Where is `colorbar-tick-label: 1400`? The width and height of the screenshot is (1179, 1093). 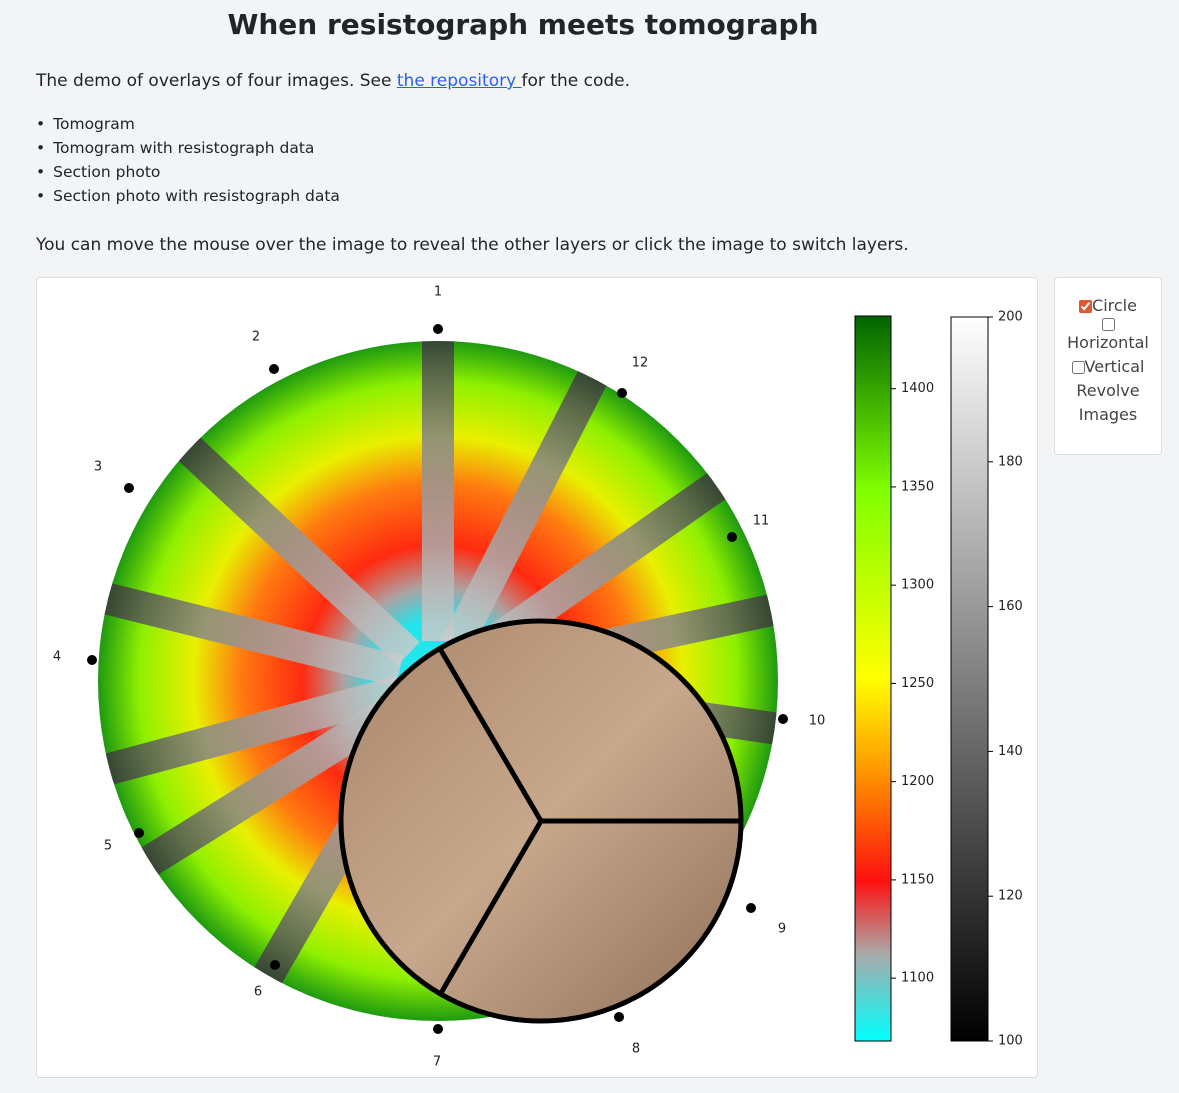
colorbar-tick-label: 1400 is located at coordinates (917, 388).